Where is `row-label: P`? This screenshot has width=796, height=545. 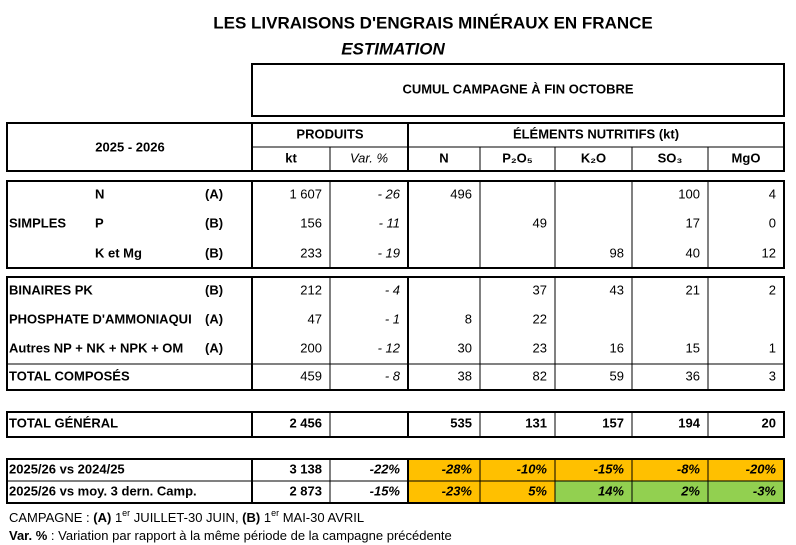
row-label: P is located at coordinates (99, 222).